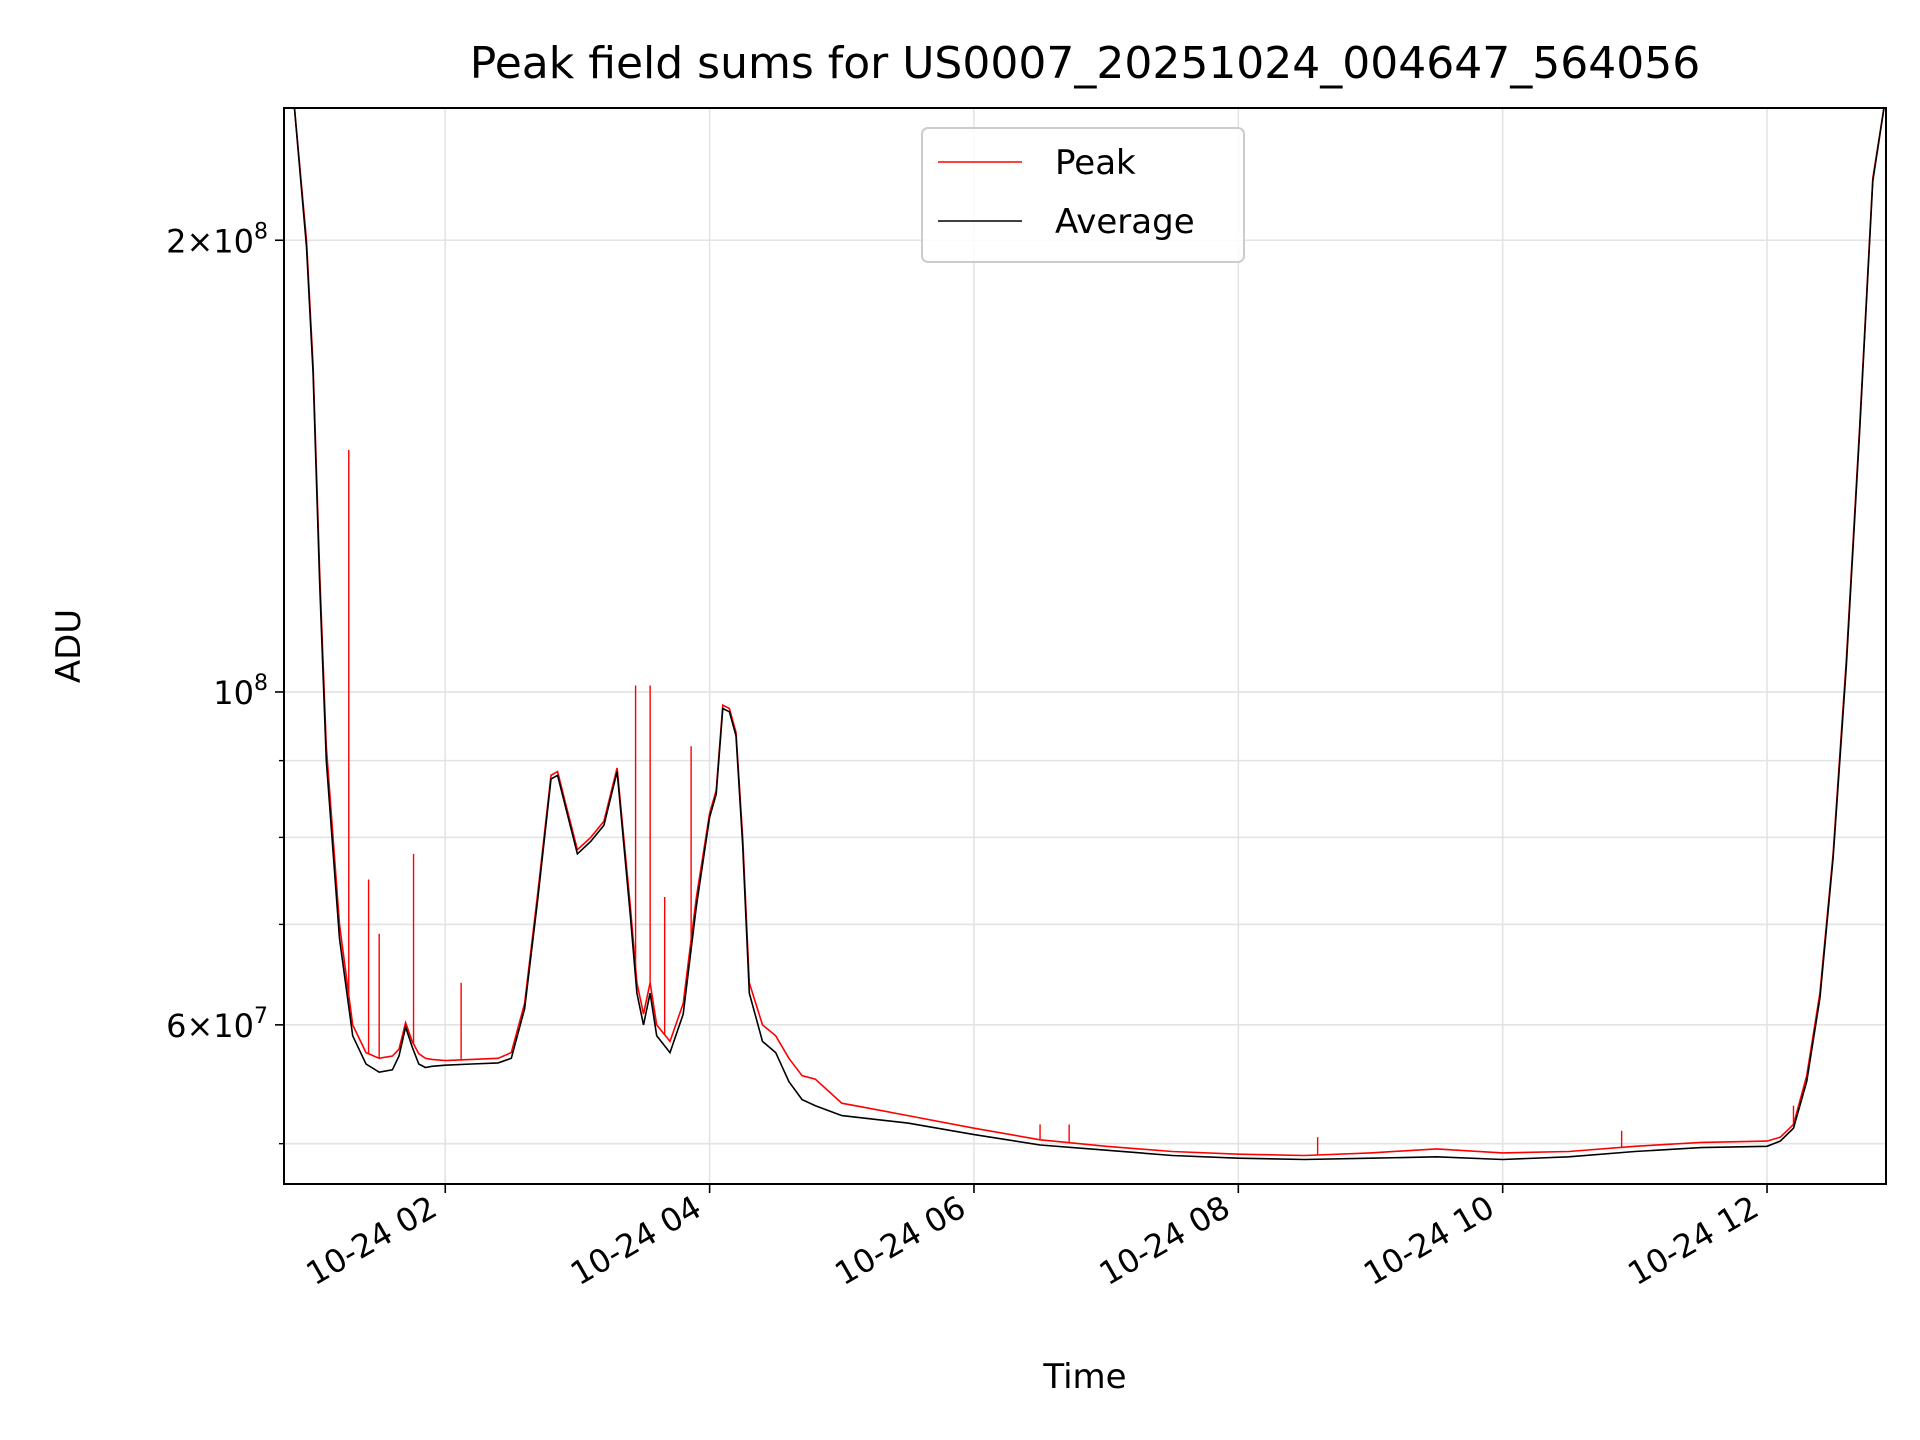 The image size is (1920, 1440). Describe the element at coordinates (1084, 1377) in the screenshot. I see `x-axis-label: Time` at that location.